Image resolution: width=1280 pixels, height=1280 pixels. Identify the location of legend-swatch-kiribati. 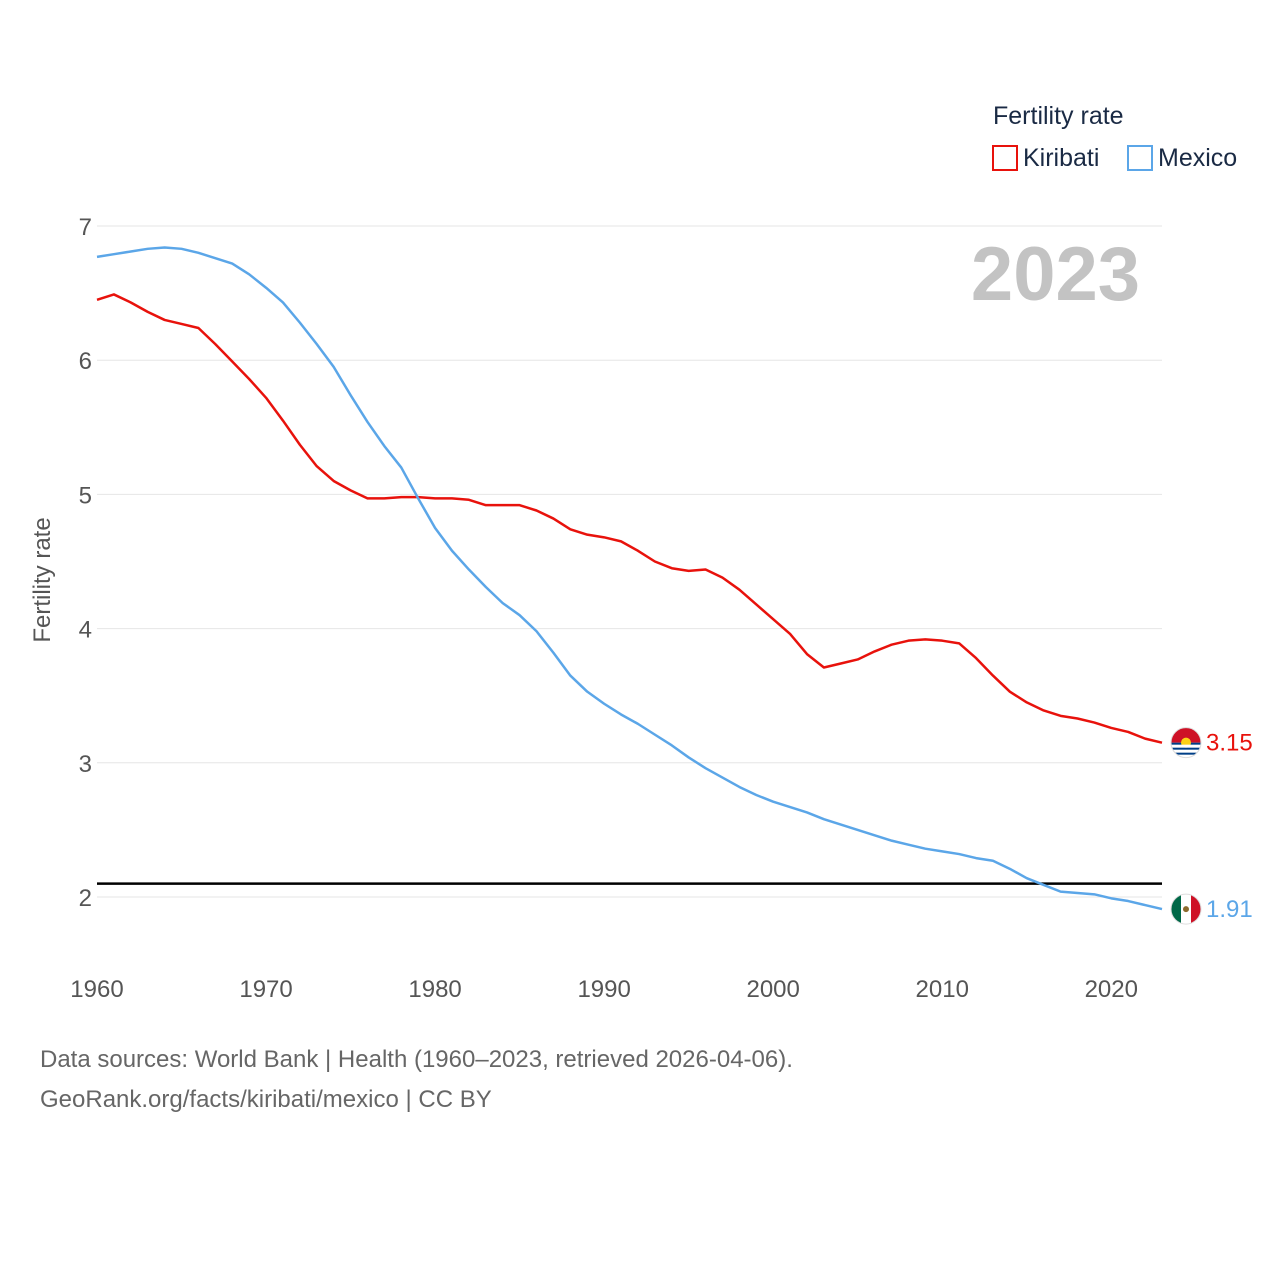
(1005, 158).